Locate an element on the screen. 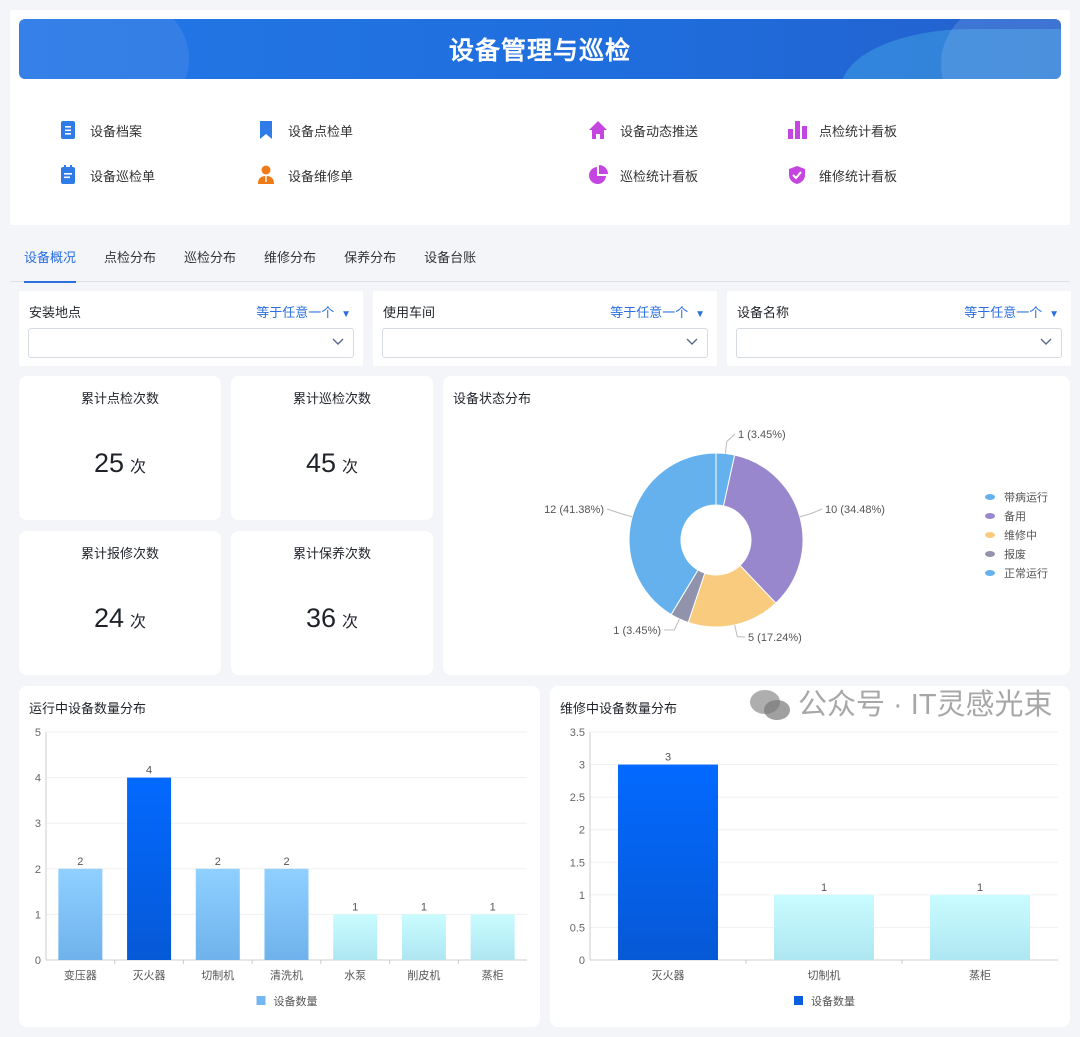 Image resolution: width=1080 pixels, height=1037 pixels. x-tick-label: 切制机 is located at coordinates (217, 975).